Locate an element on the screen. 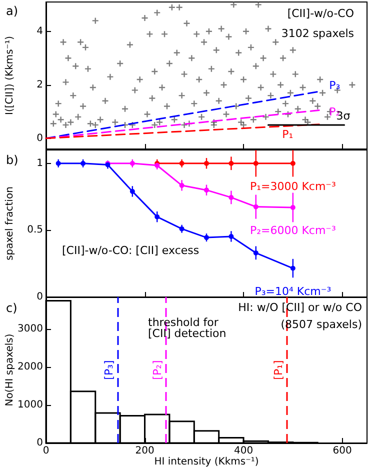 This screenshot has width=368, height=470. x-tick-label: 600 is located at coordinates (342, 451).